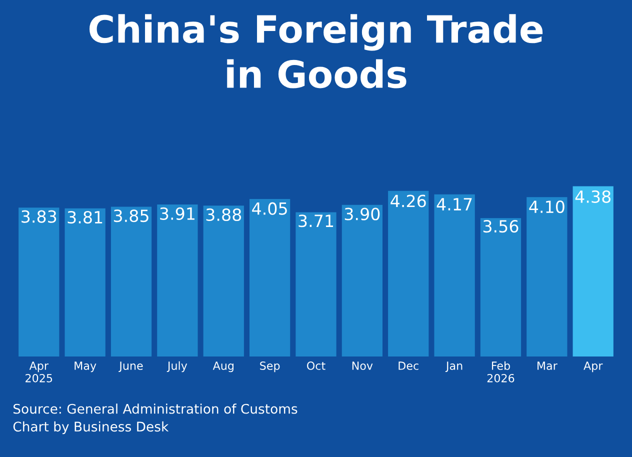  What do you see at coordinates (223, 367) in the screenshot?
I see `x-tick-label: Aug` at bounding box center [223, 367].